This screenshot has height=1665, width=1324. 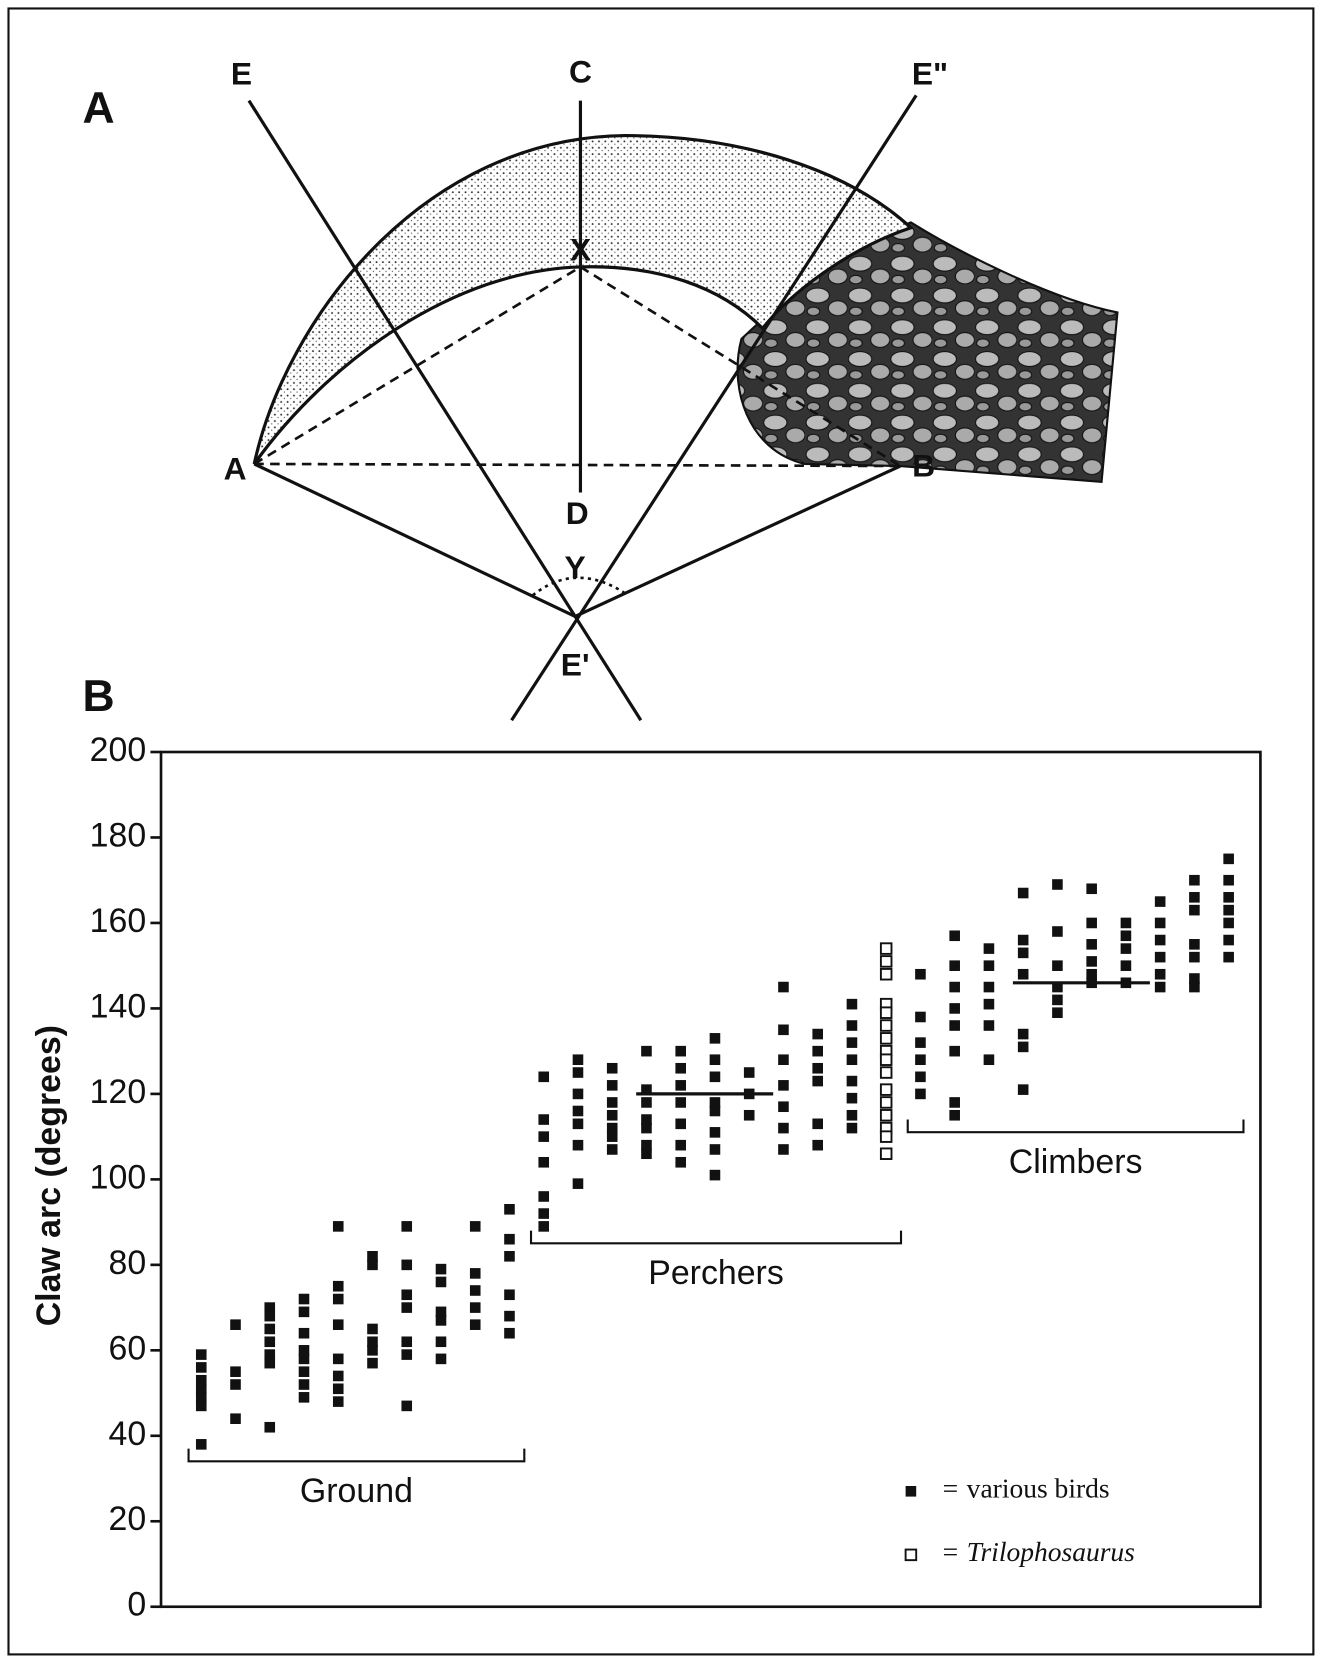 What do you see at coordinates (1038, 1488) in the screenshot?
I see `legend-name: various birds` at bounding box center [1038, 1488].